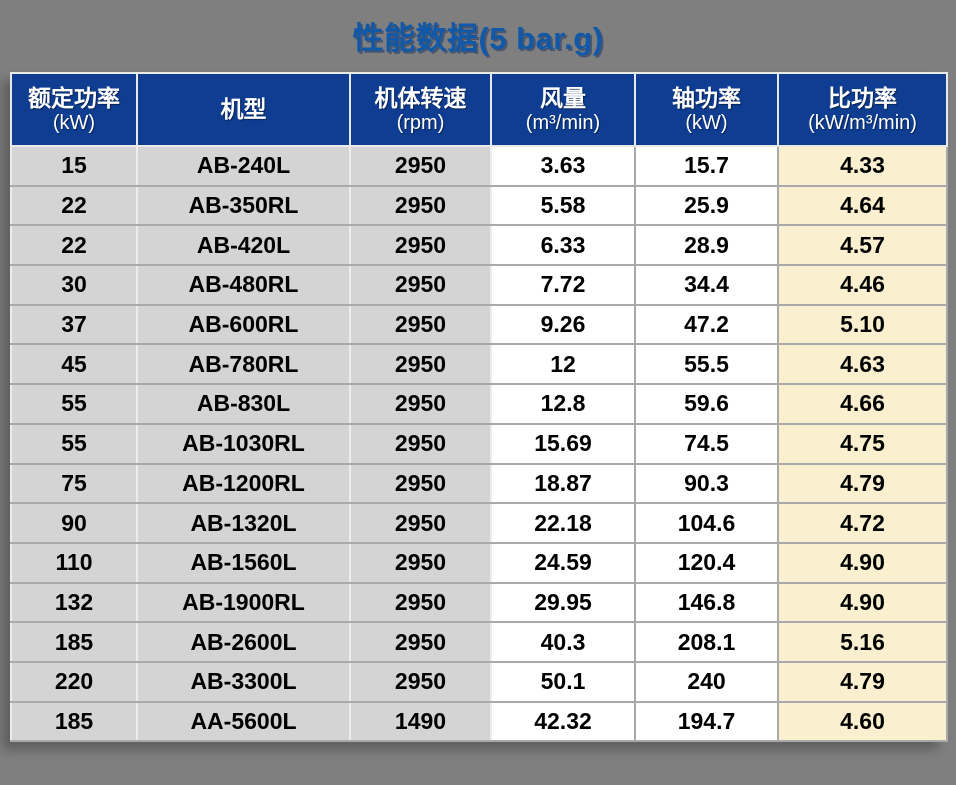  I want to click on column-header-0: 额定功率 (kW), so click(74, 109).